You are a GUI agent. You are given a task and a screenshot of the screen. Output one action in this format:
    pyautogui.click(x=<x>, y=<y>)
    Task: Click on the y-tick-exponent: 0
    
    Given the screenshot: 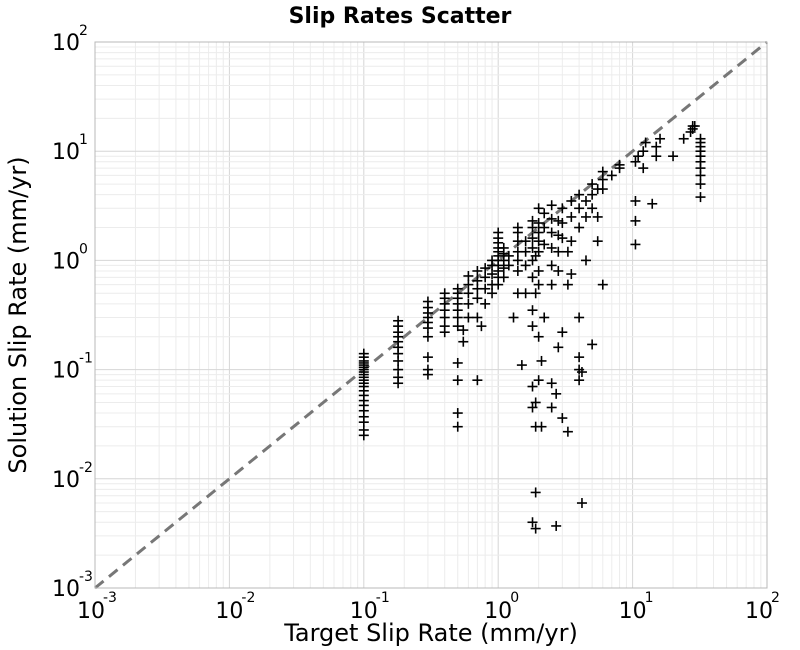 What is the action you would take?
    pyautogui.click(x=83, y=249)
    